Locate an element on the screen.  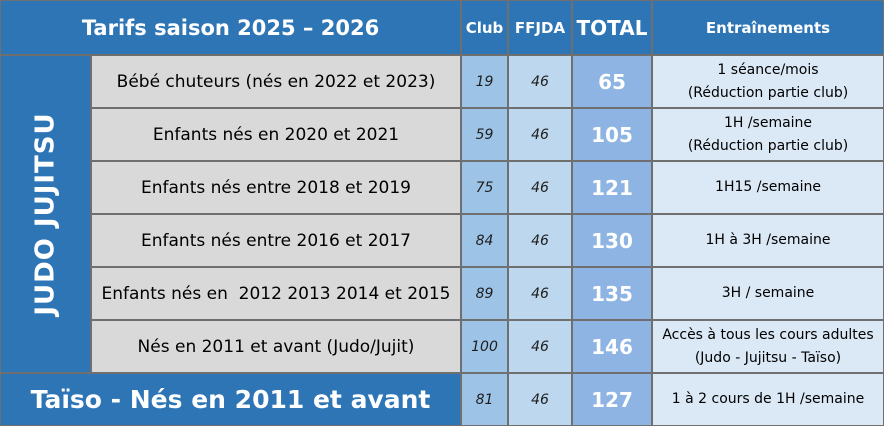
col-header-ffjda: FFJDA is located at coordinates (540, 27).